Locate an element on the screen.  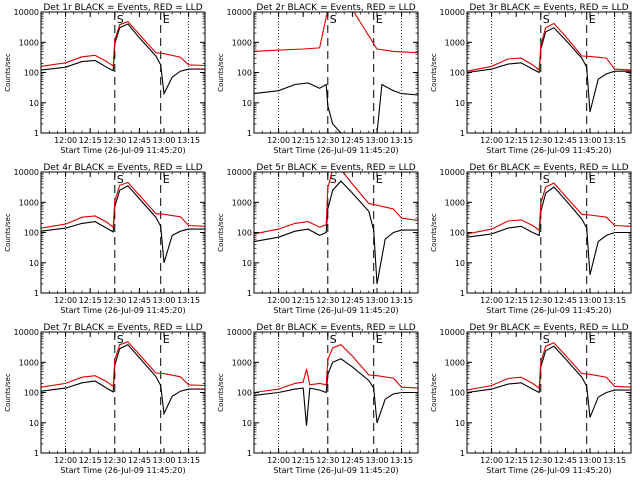
chart-title: Det 1r BLACK = Events, RED = LLD is located at coordinates (122, 8).